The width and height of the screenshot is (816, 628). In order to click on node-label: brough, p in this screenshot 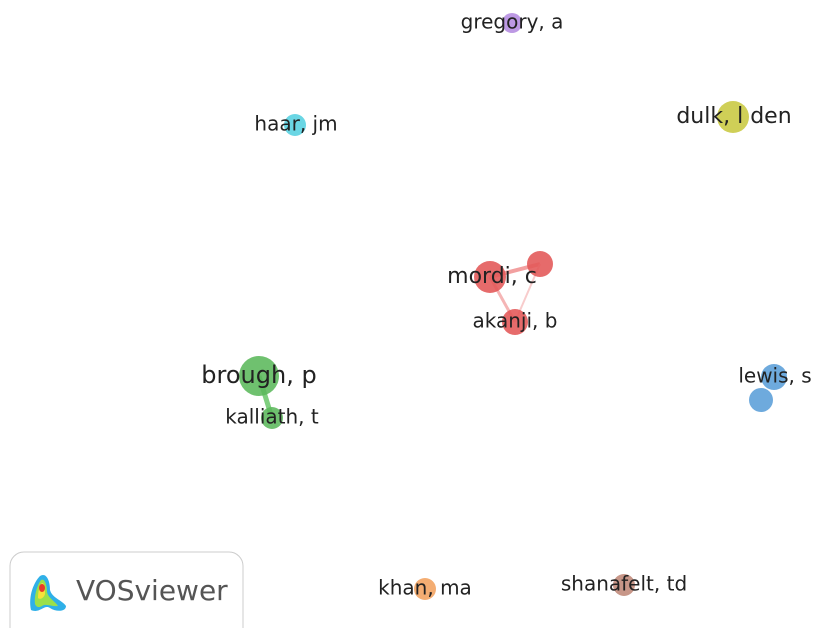, I will do `click(258, 375)`.